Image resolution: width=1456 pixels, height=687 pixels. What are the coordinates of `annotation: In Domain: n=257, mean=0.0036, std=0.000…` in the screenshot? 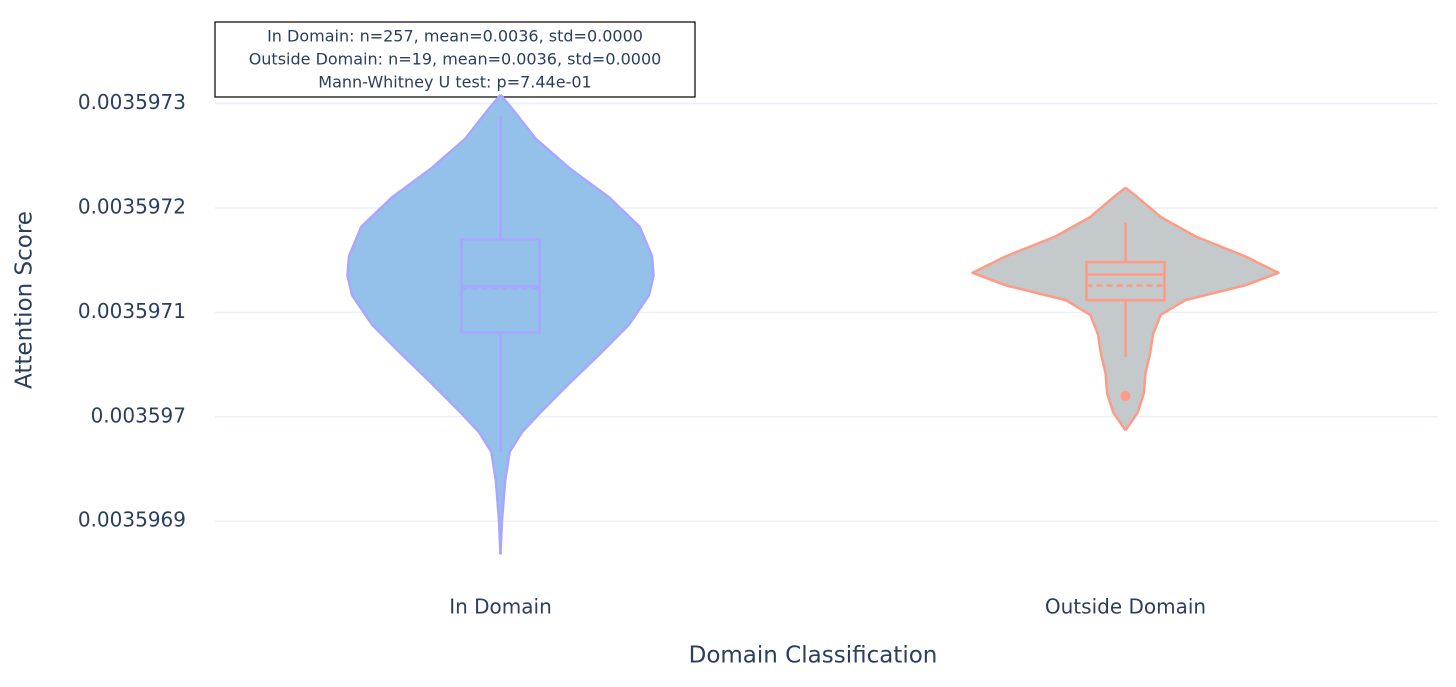 It's located at (455, 36).